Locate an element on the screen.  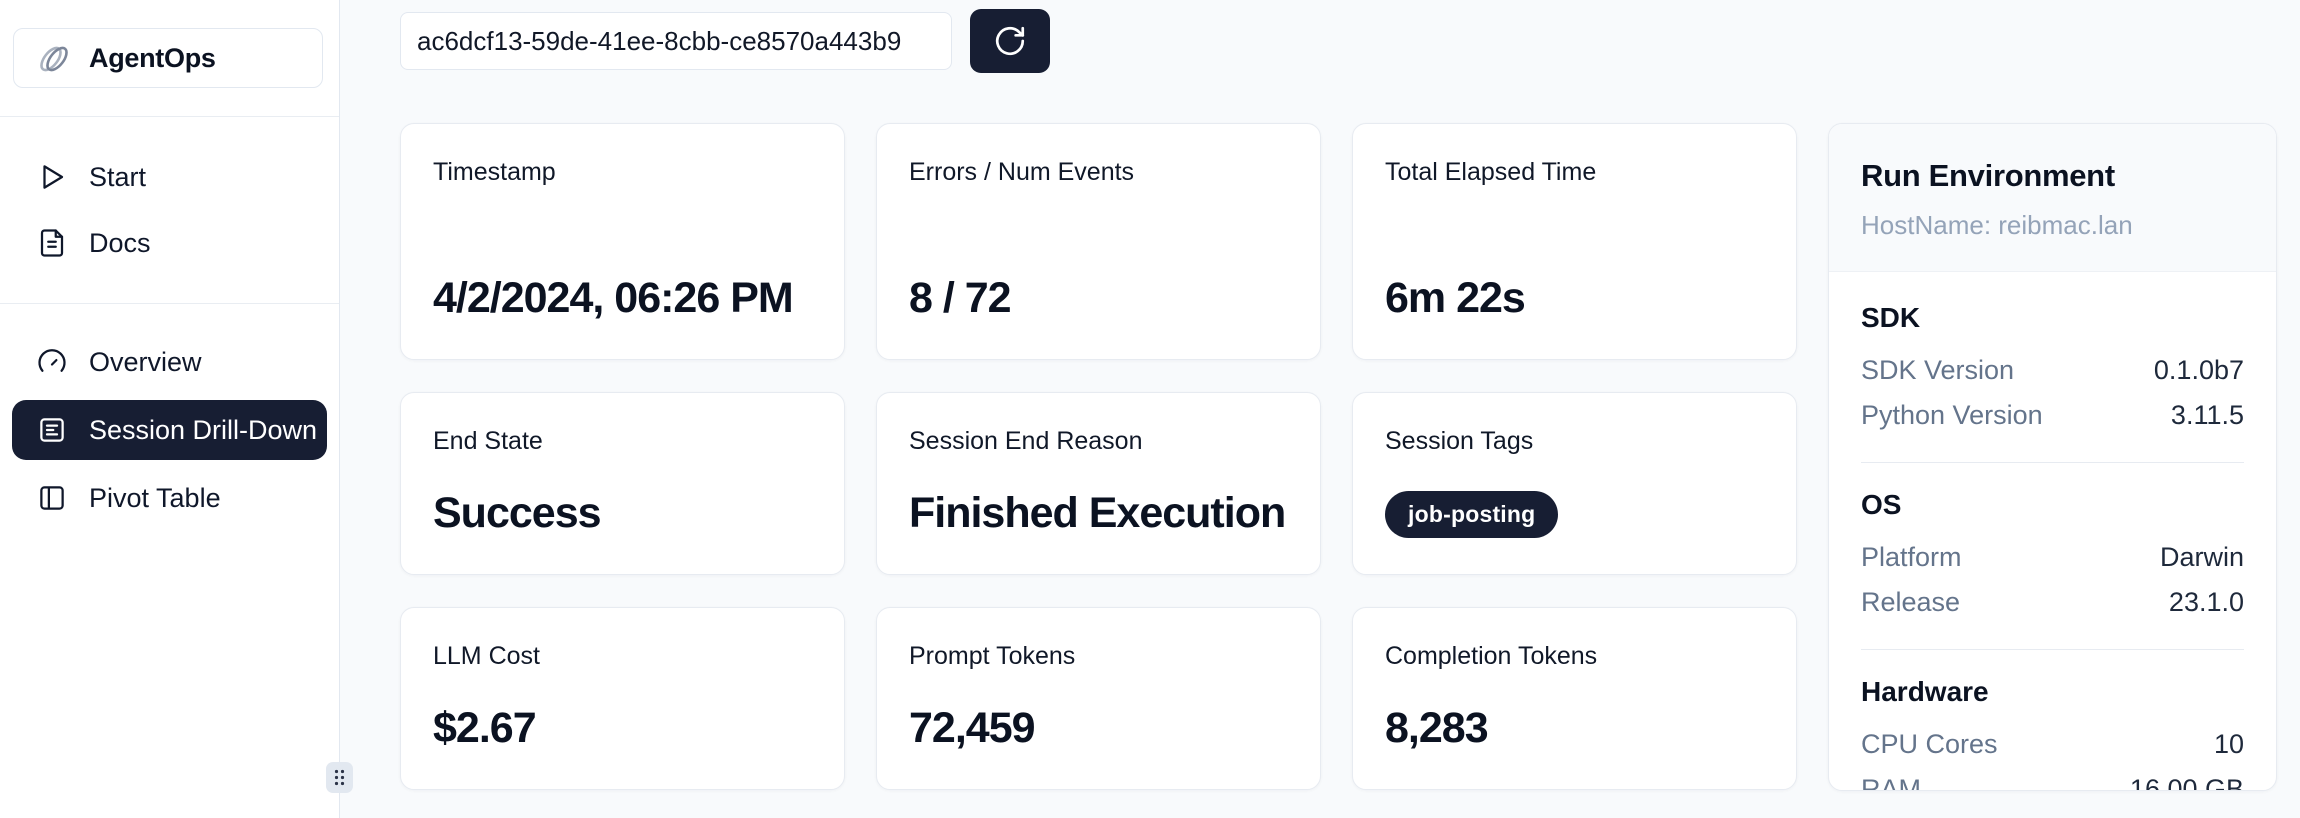
card-value: Success is located at coordinates (517, 512).